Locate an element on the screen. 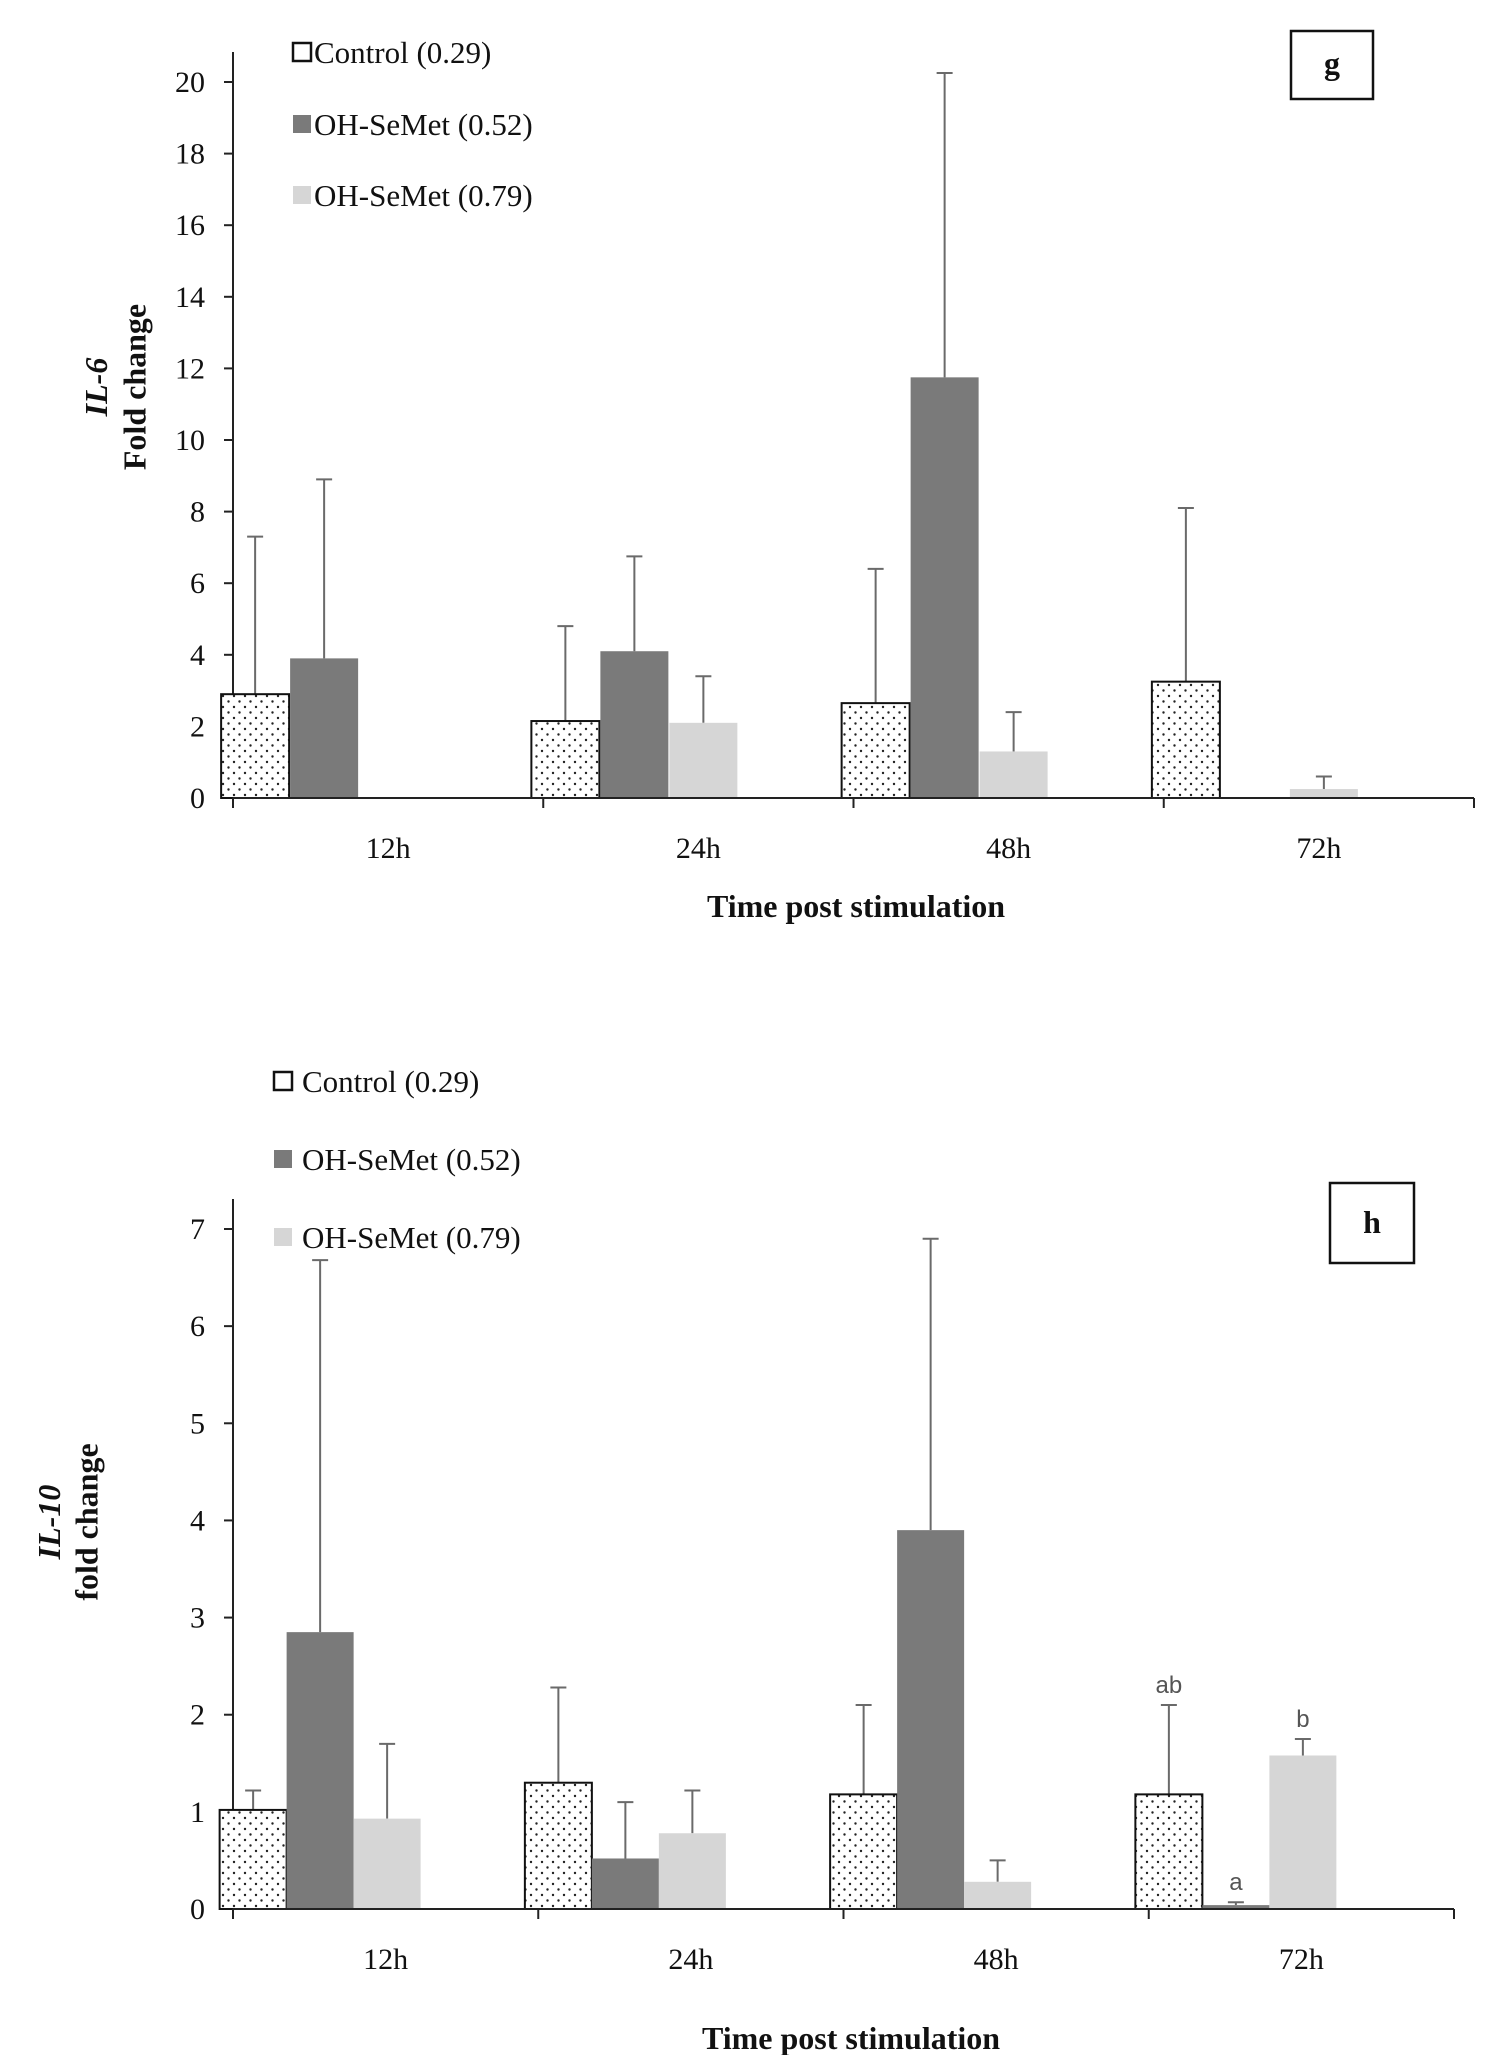 The image size is (1508, 2055). y-tick-label: 20 is located at coordinates (190, 82).